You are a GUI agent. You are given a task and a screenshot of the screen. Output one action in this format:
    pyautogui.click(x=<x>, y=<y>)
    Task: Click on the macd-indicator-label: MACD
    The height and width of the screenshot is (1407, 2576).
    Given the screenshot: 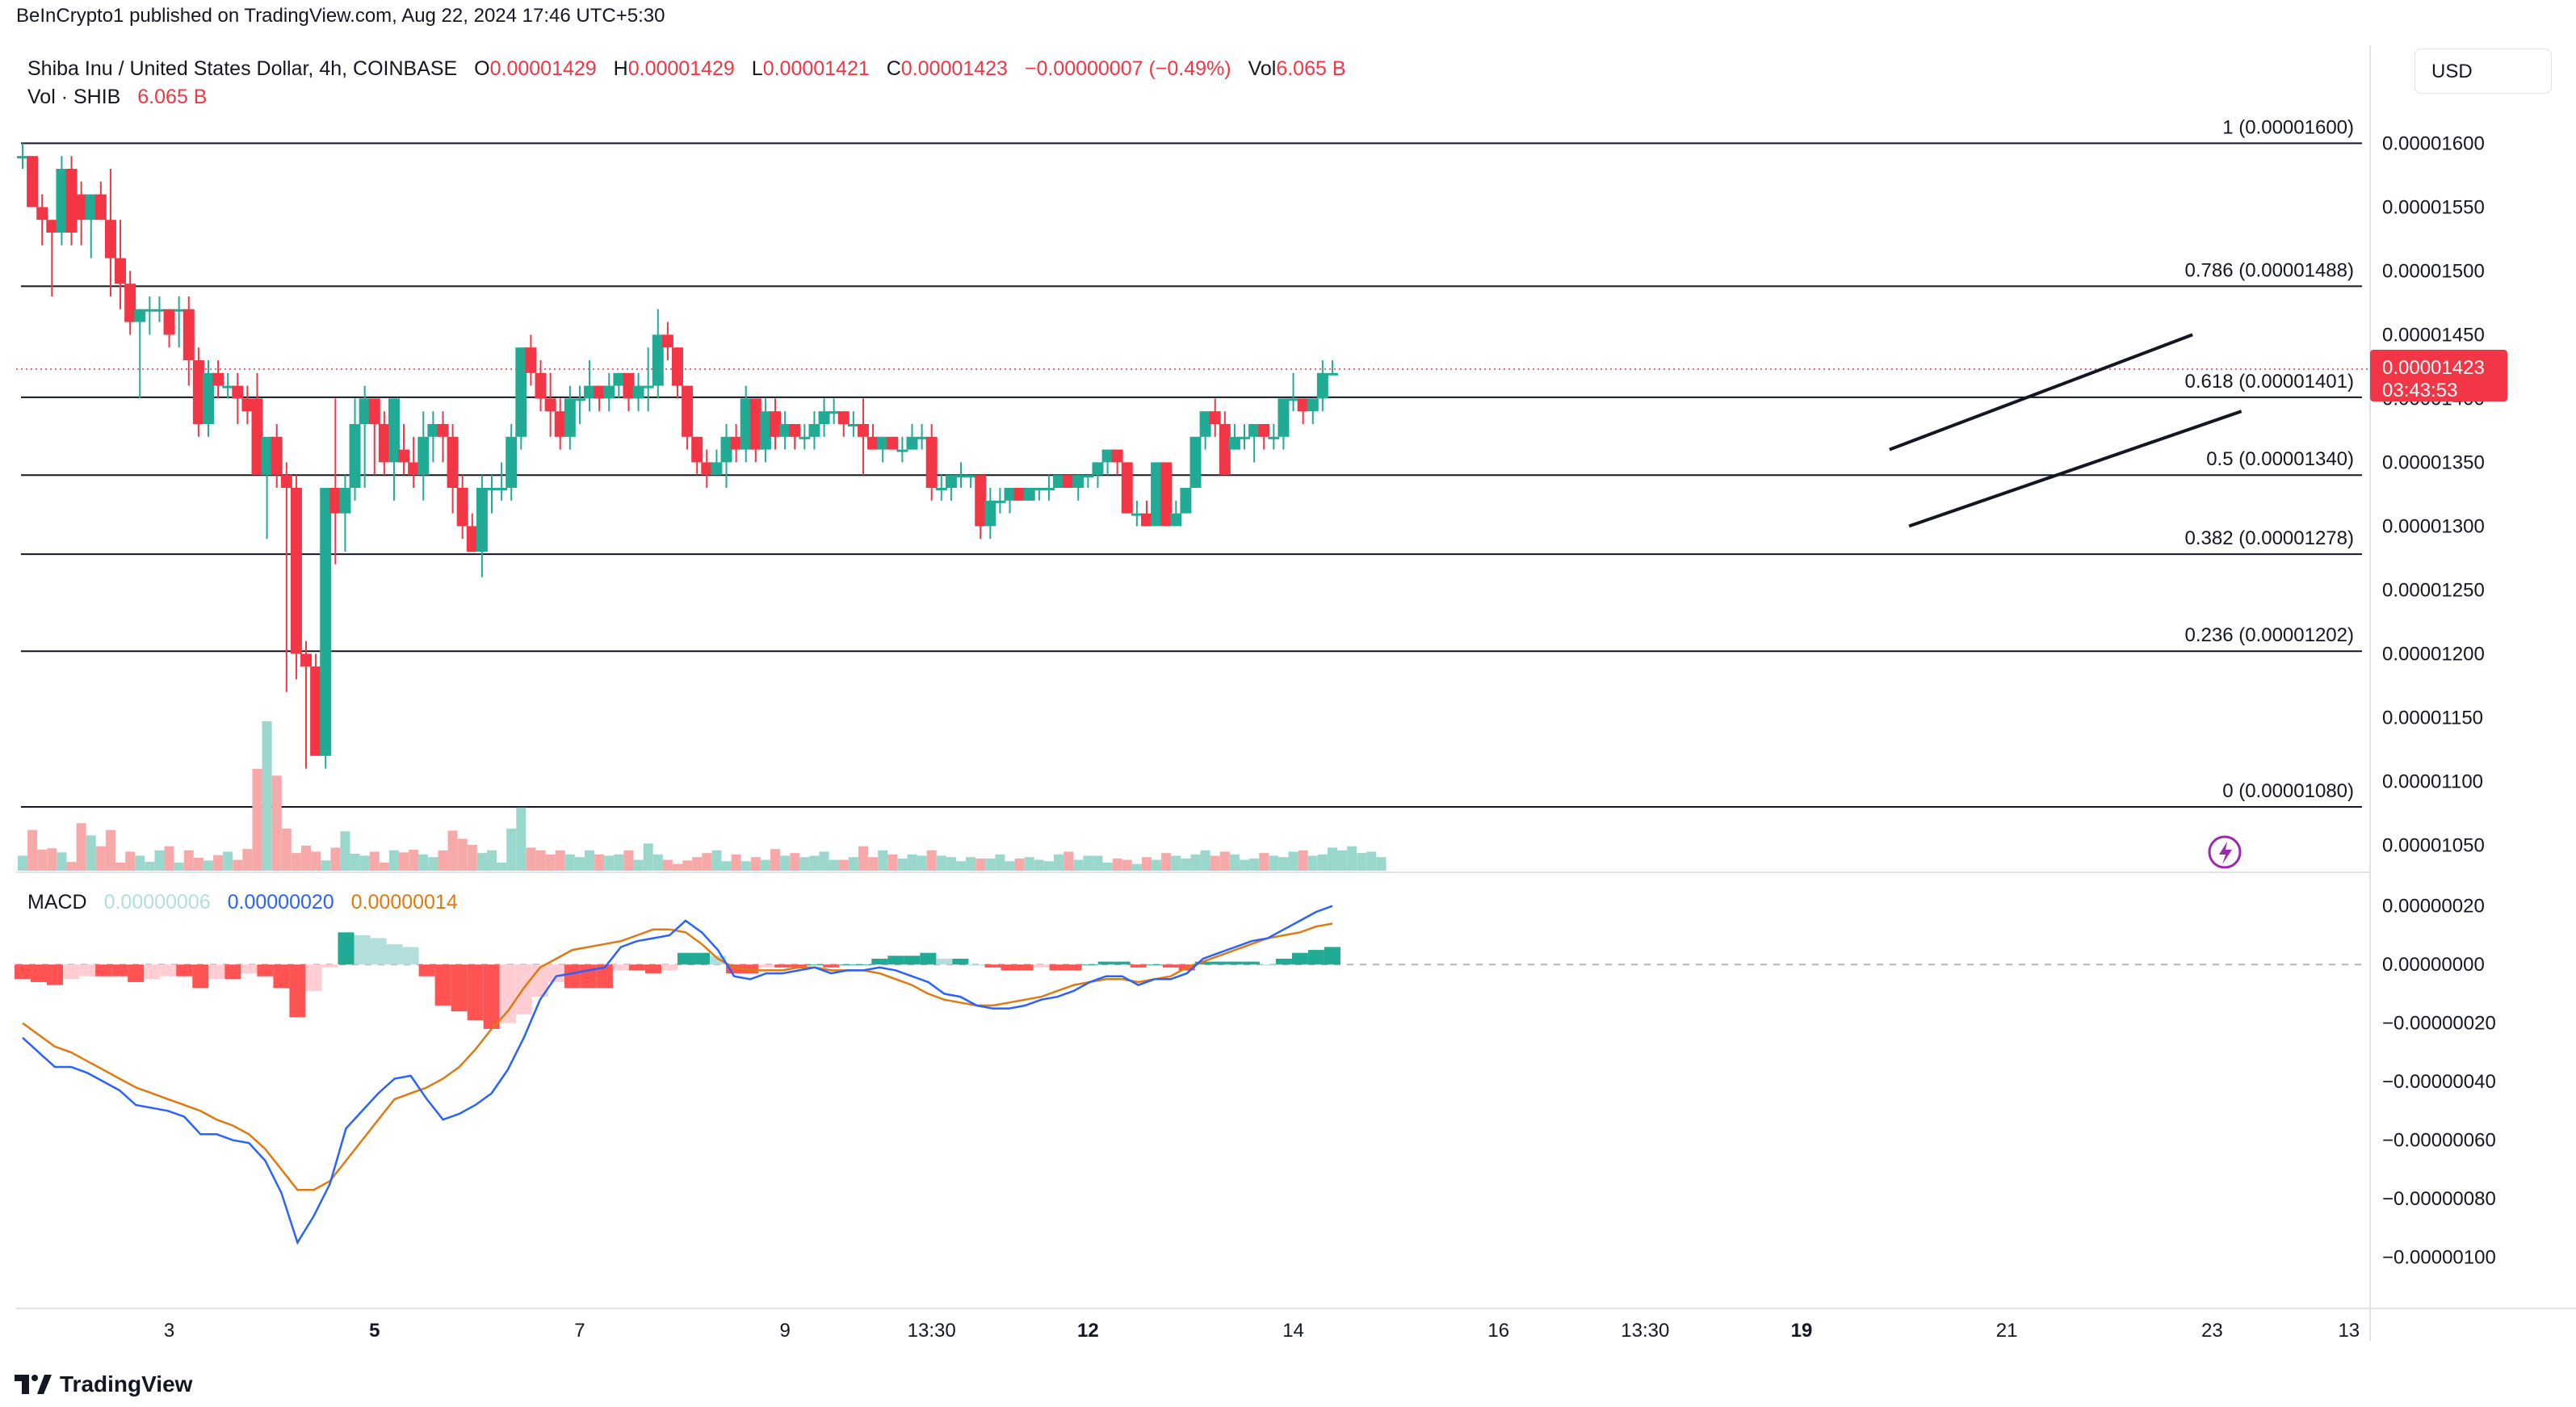 What is the action you would take?
    pyautogui.click(x=57, y=903)
    